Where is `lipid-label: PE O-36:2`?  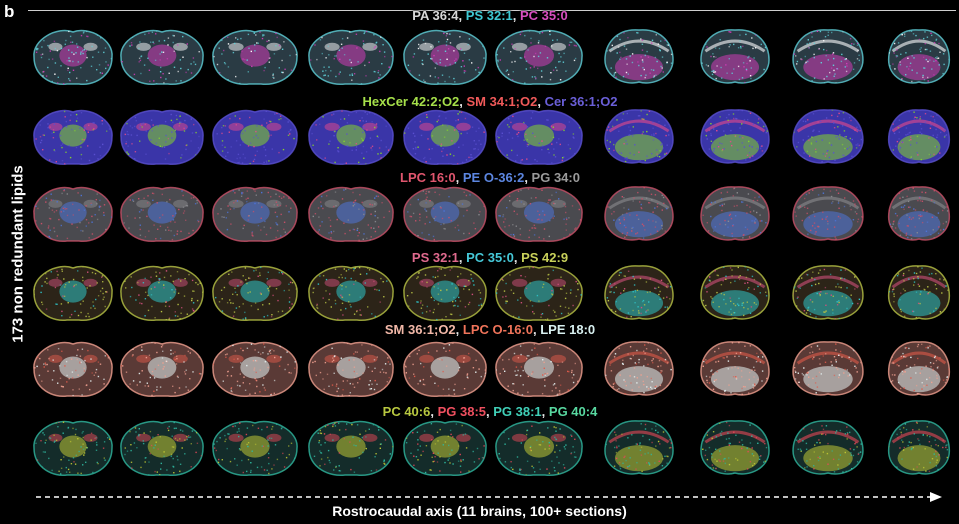 lipid-label: PE O-36:2 is located at coordinates (493, 177).